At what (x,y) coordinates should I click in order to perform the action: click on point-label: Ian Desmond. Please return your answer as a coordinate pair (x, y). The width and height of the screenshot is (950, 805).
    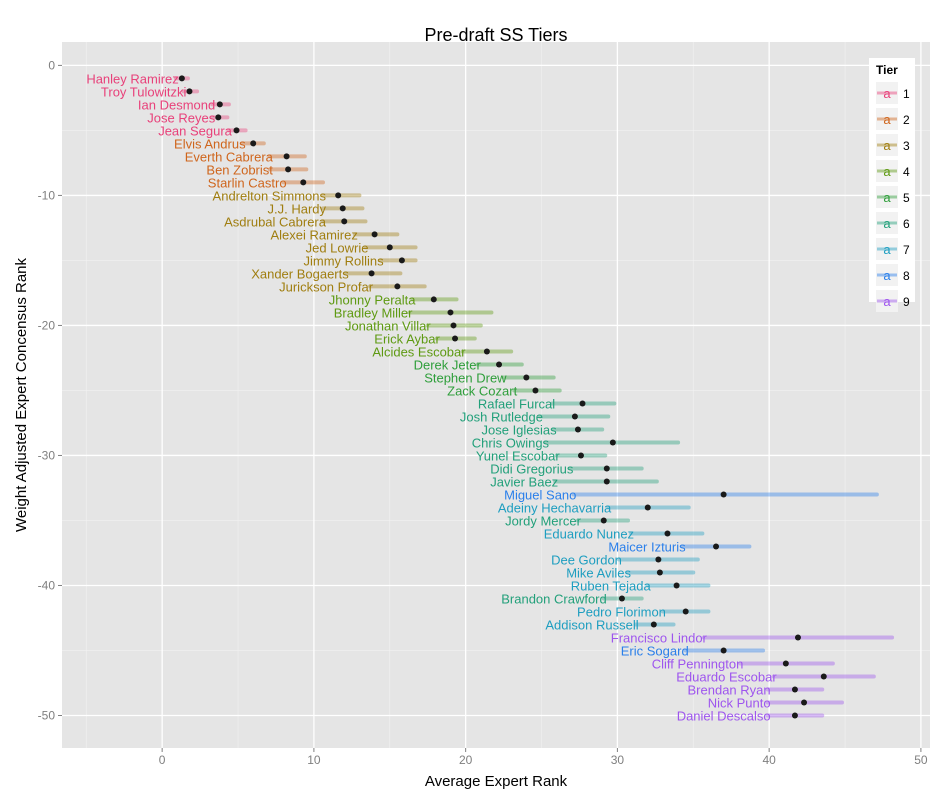
    Looking at the image, I should click on (176, 104).